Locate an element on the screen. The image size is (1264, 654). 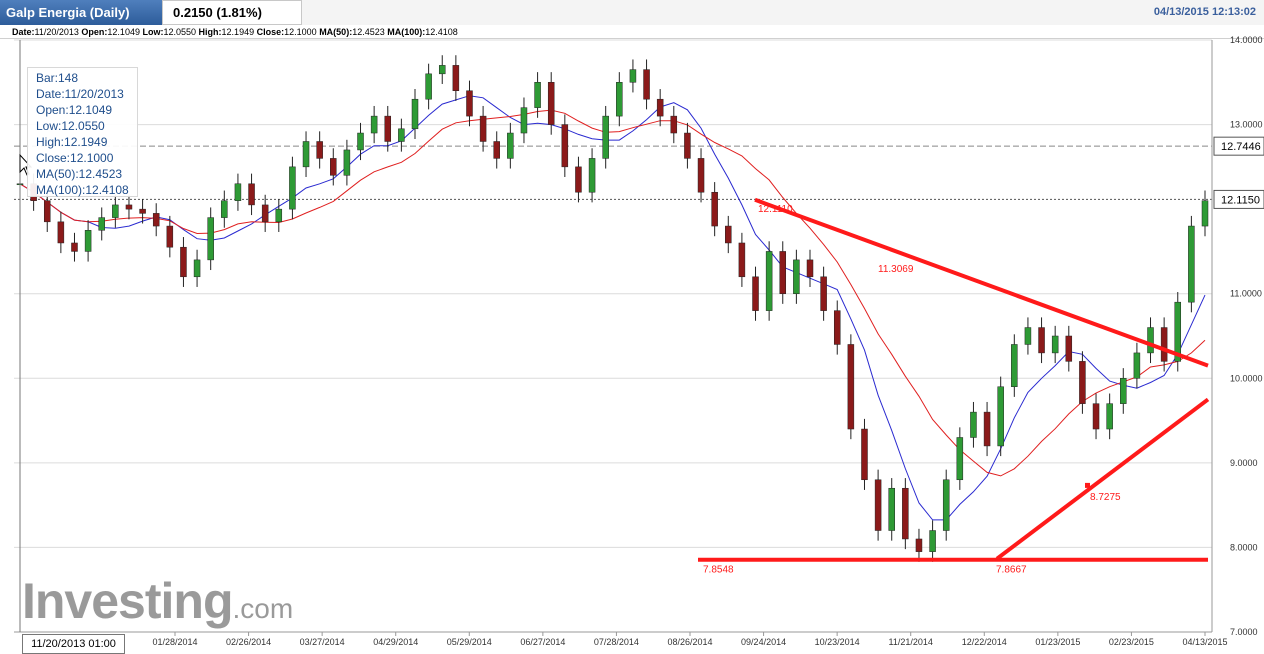
x-tick-label: 12/22/2014 is located at coordinates (984, 642).